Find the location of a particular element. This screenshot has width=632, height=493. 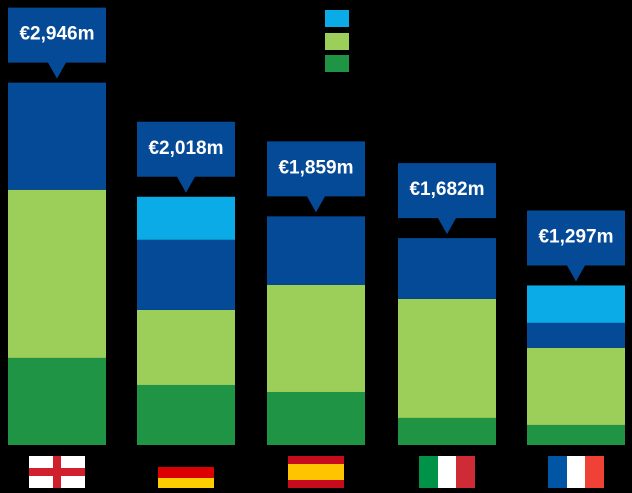

legend is located at coordinates (337, 41).